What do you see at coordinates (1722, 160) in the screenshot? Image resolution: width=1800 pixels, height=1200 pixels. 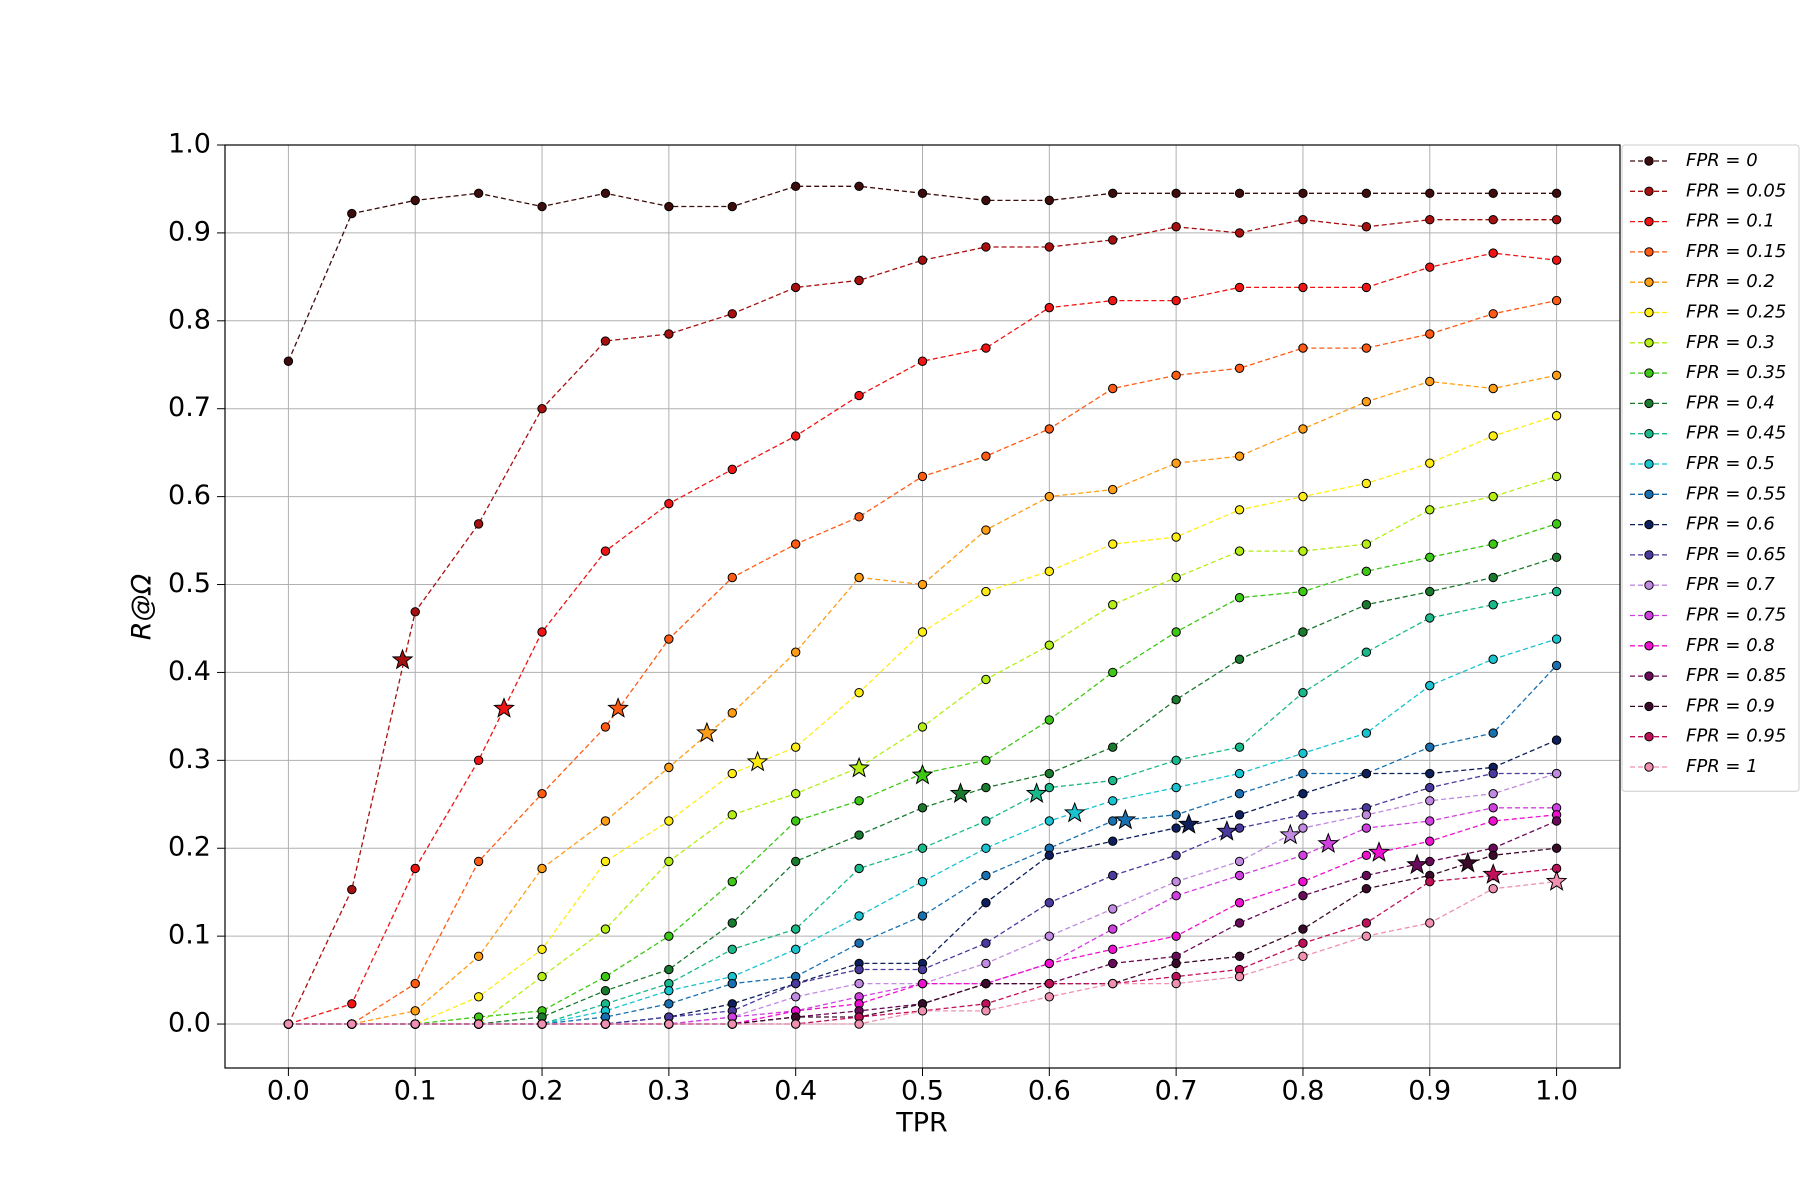 I see `legend-label: FPR = 0` at bounding box center [1722, 160].